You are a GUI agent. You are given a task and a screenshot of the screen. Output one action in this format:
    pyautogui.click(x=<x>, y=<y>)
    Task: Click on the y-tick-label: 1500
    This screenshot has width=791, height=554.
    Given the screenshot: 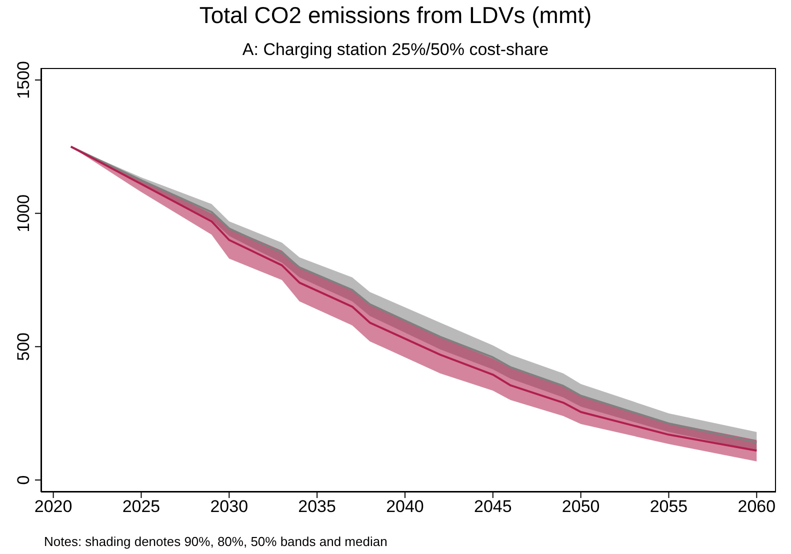 What is the action you would take?
    pyautogui.click(x=23, y=80)
    